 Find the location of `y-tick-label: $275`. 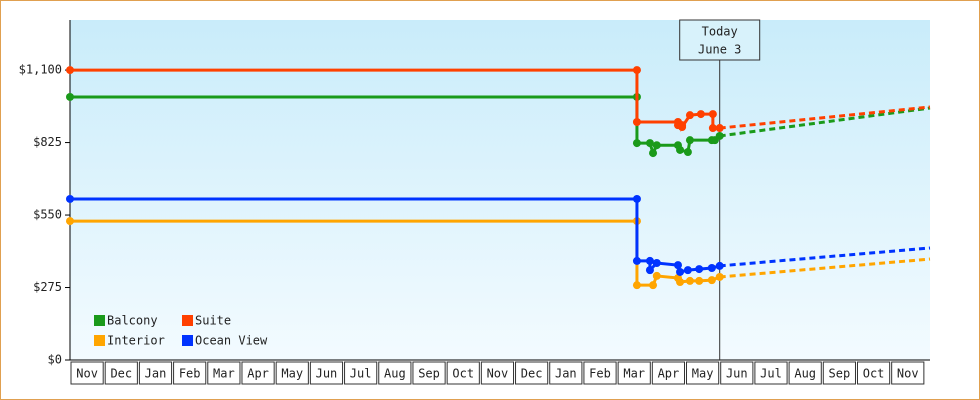

y-tick-label: $275 is located at coordinates (47, 287).